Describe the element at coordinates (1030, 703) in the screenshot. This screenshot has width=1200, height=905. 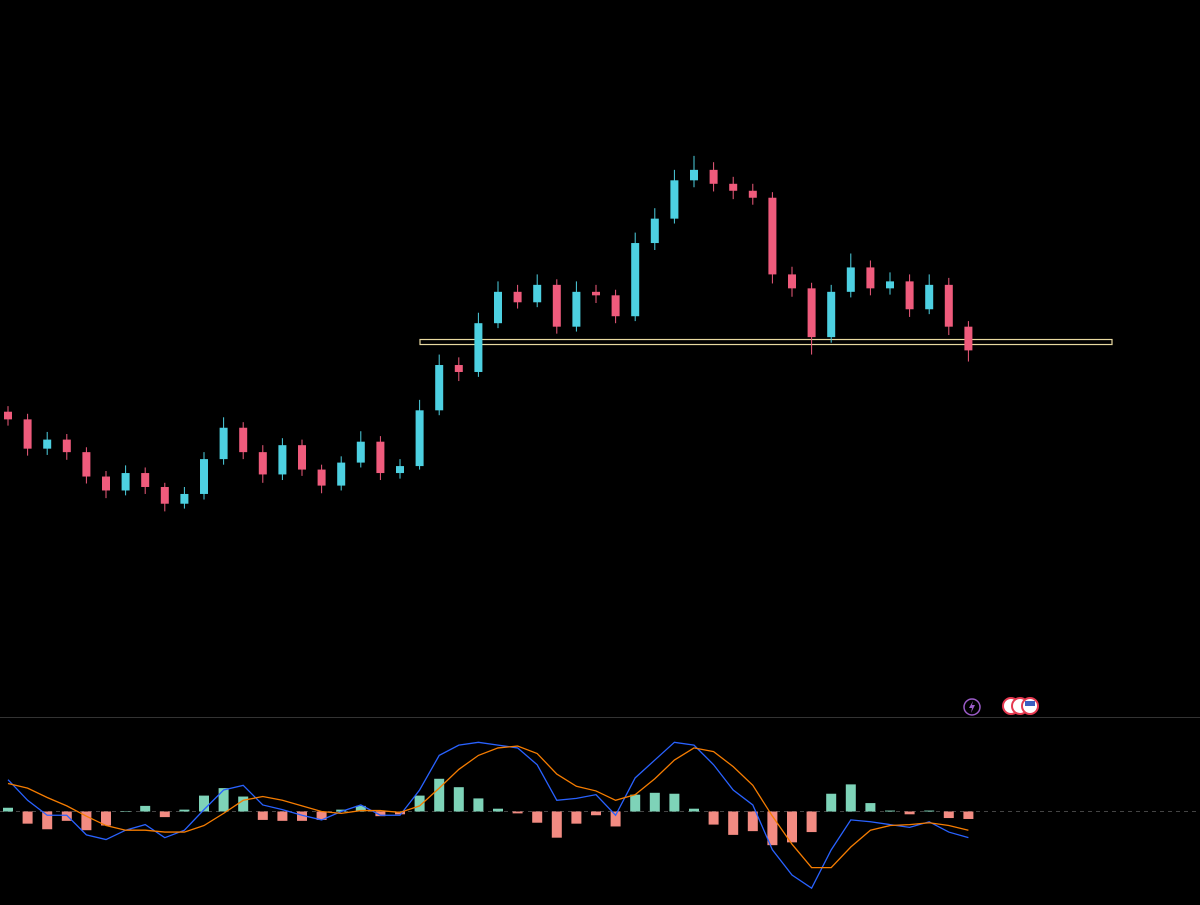
I see `flag-canton` at that location.